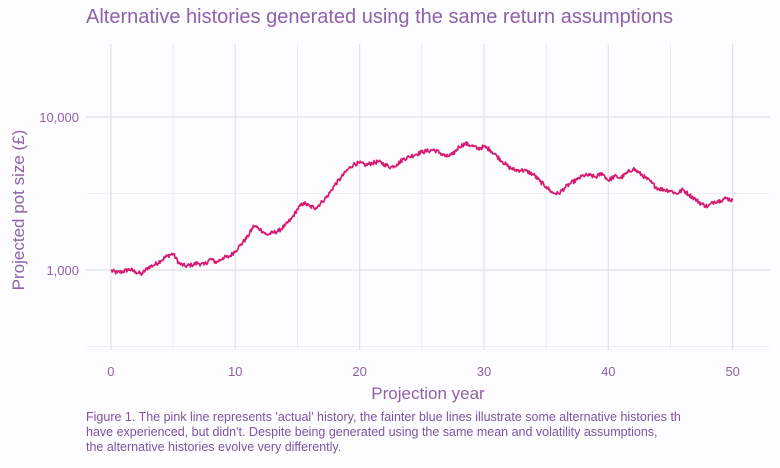  Describe the element at coordinates (110, 371) in the screenshot. I see `x-tick-label: 0` at that location.